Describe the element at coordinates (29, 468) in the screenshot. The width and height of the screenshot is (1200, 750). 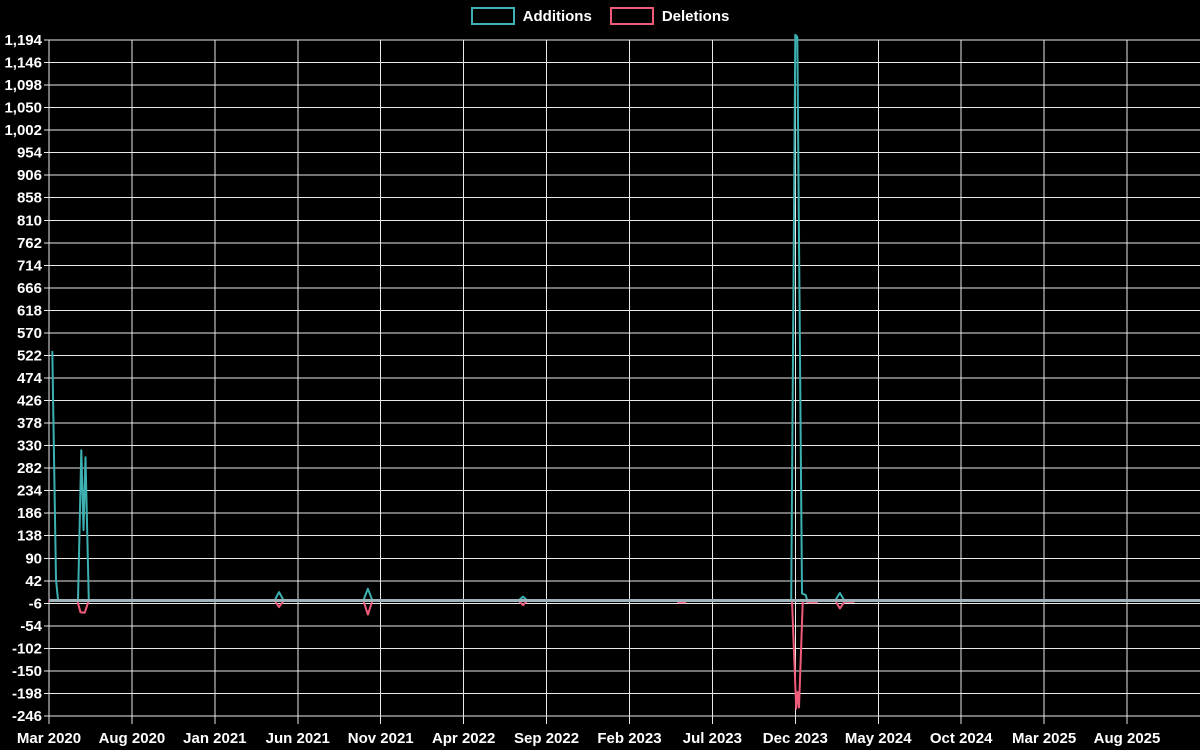
I see `y-tick-label: 282` at that location.